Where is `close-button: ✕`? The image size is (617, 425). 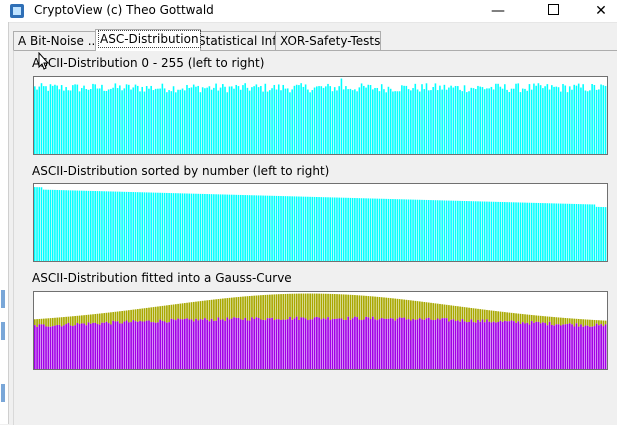 close-button: ✕ is located at coordinates (601, 11).